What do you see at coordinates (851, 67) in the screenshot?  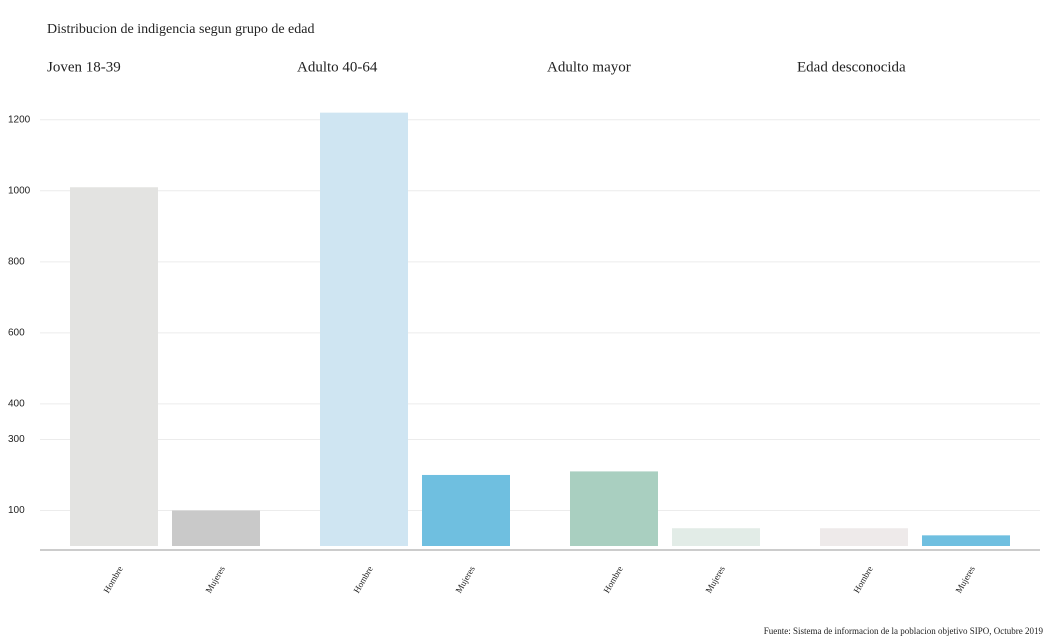 I see `group-label: Edad desconocida` at bounding box center [851, 67].